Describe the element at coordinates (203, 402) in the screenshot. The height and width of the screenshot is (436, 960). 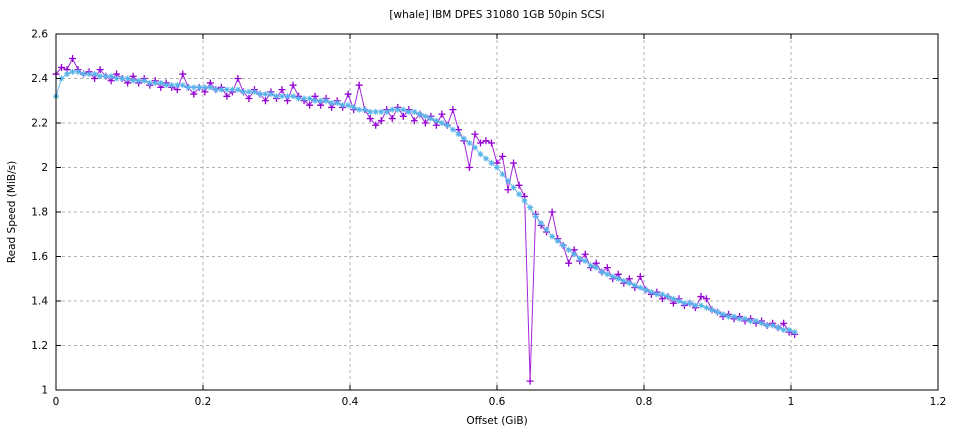
I see `x-tick-label: 0.2` at that location.